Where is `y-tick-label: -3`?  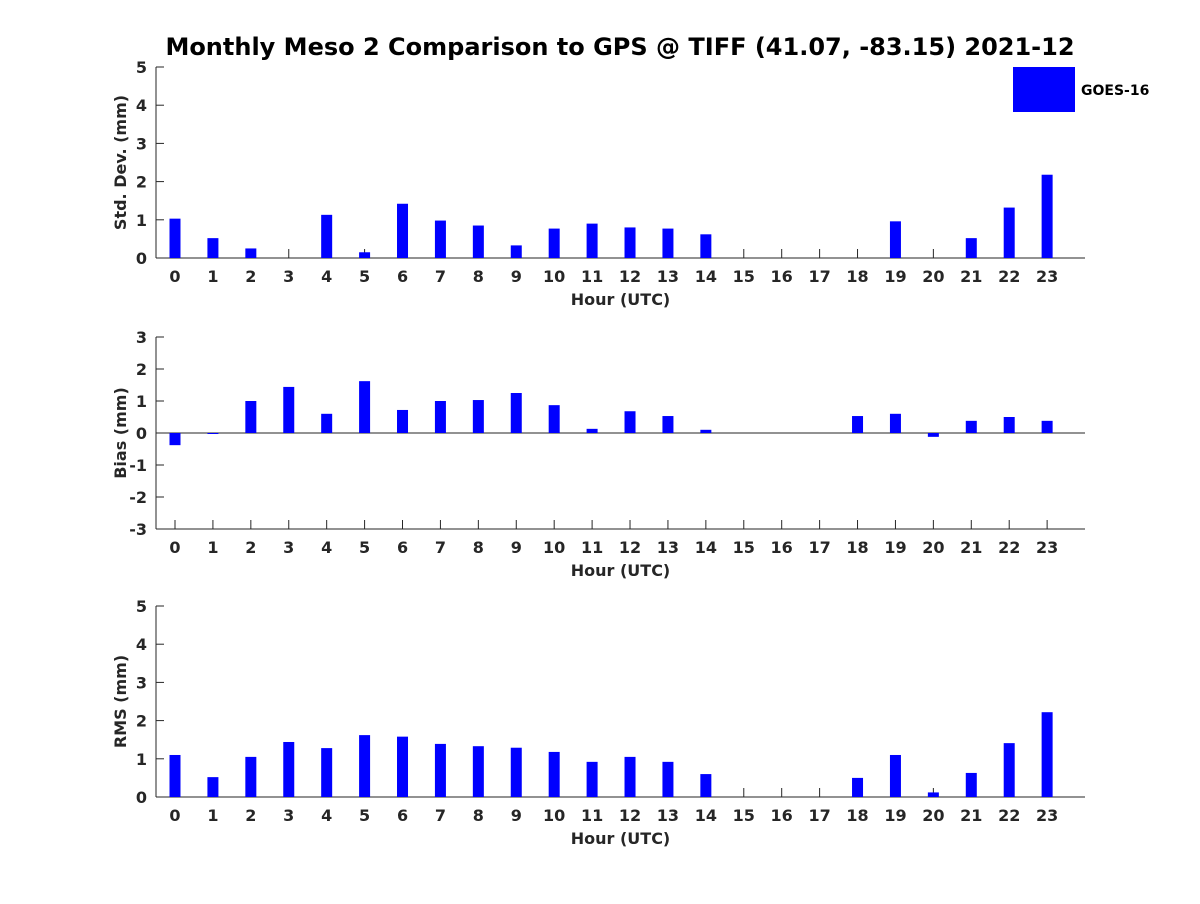
y-tick-label: -3 is located at coordinates (138, 529).